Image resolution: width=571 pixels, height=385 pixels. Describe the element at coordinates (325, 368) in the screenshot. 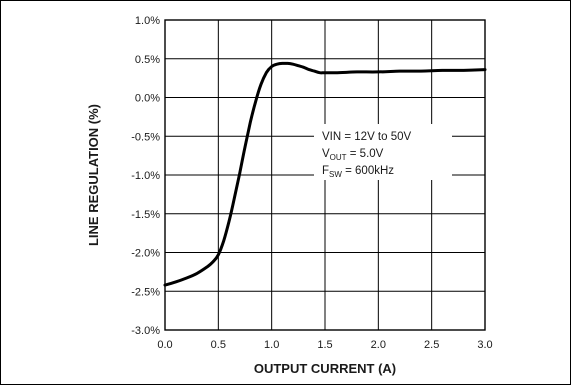

I see `x-axis-title: OUTPUT CURRENT (A)` at that location.